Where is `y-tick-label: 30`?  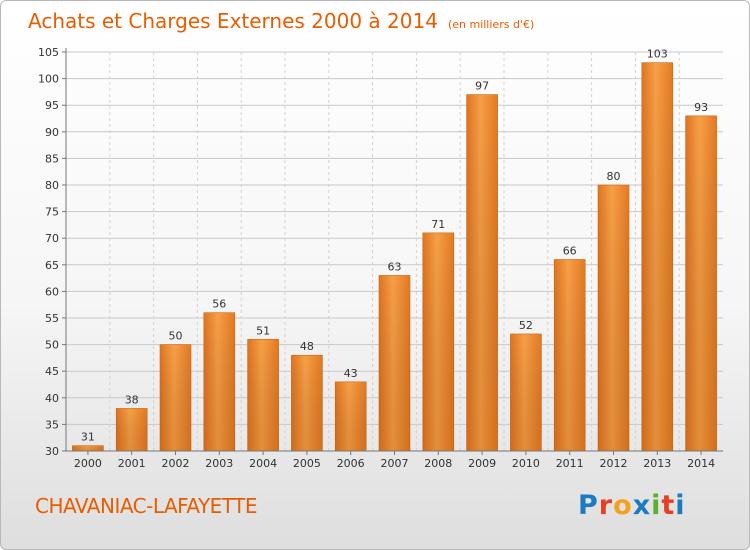 y-tick-label: 30 is located at coordinates (52, 451).